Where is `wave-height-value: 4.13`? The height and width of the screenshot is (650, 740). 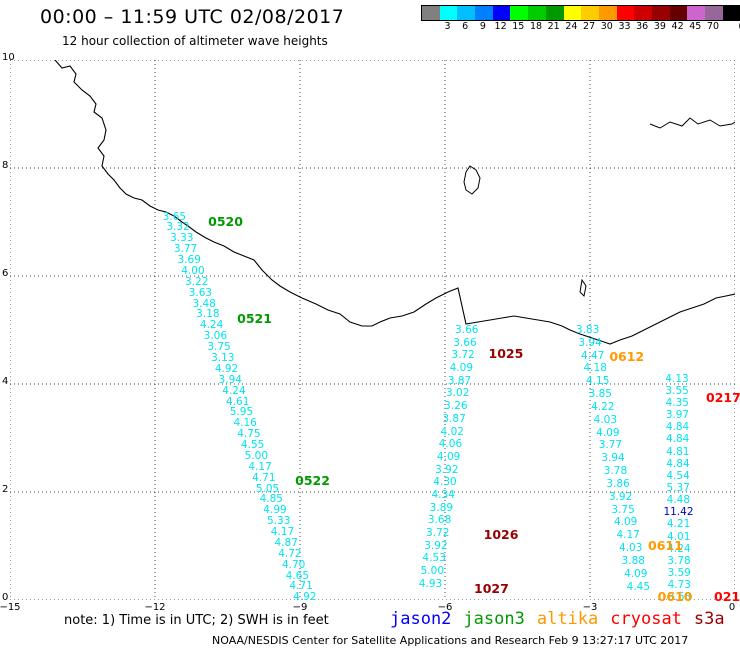 wave-height-value: 4.13 is located at coordinates (677, 378).